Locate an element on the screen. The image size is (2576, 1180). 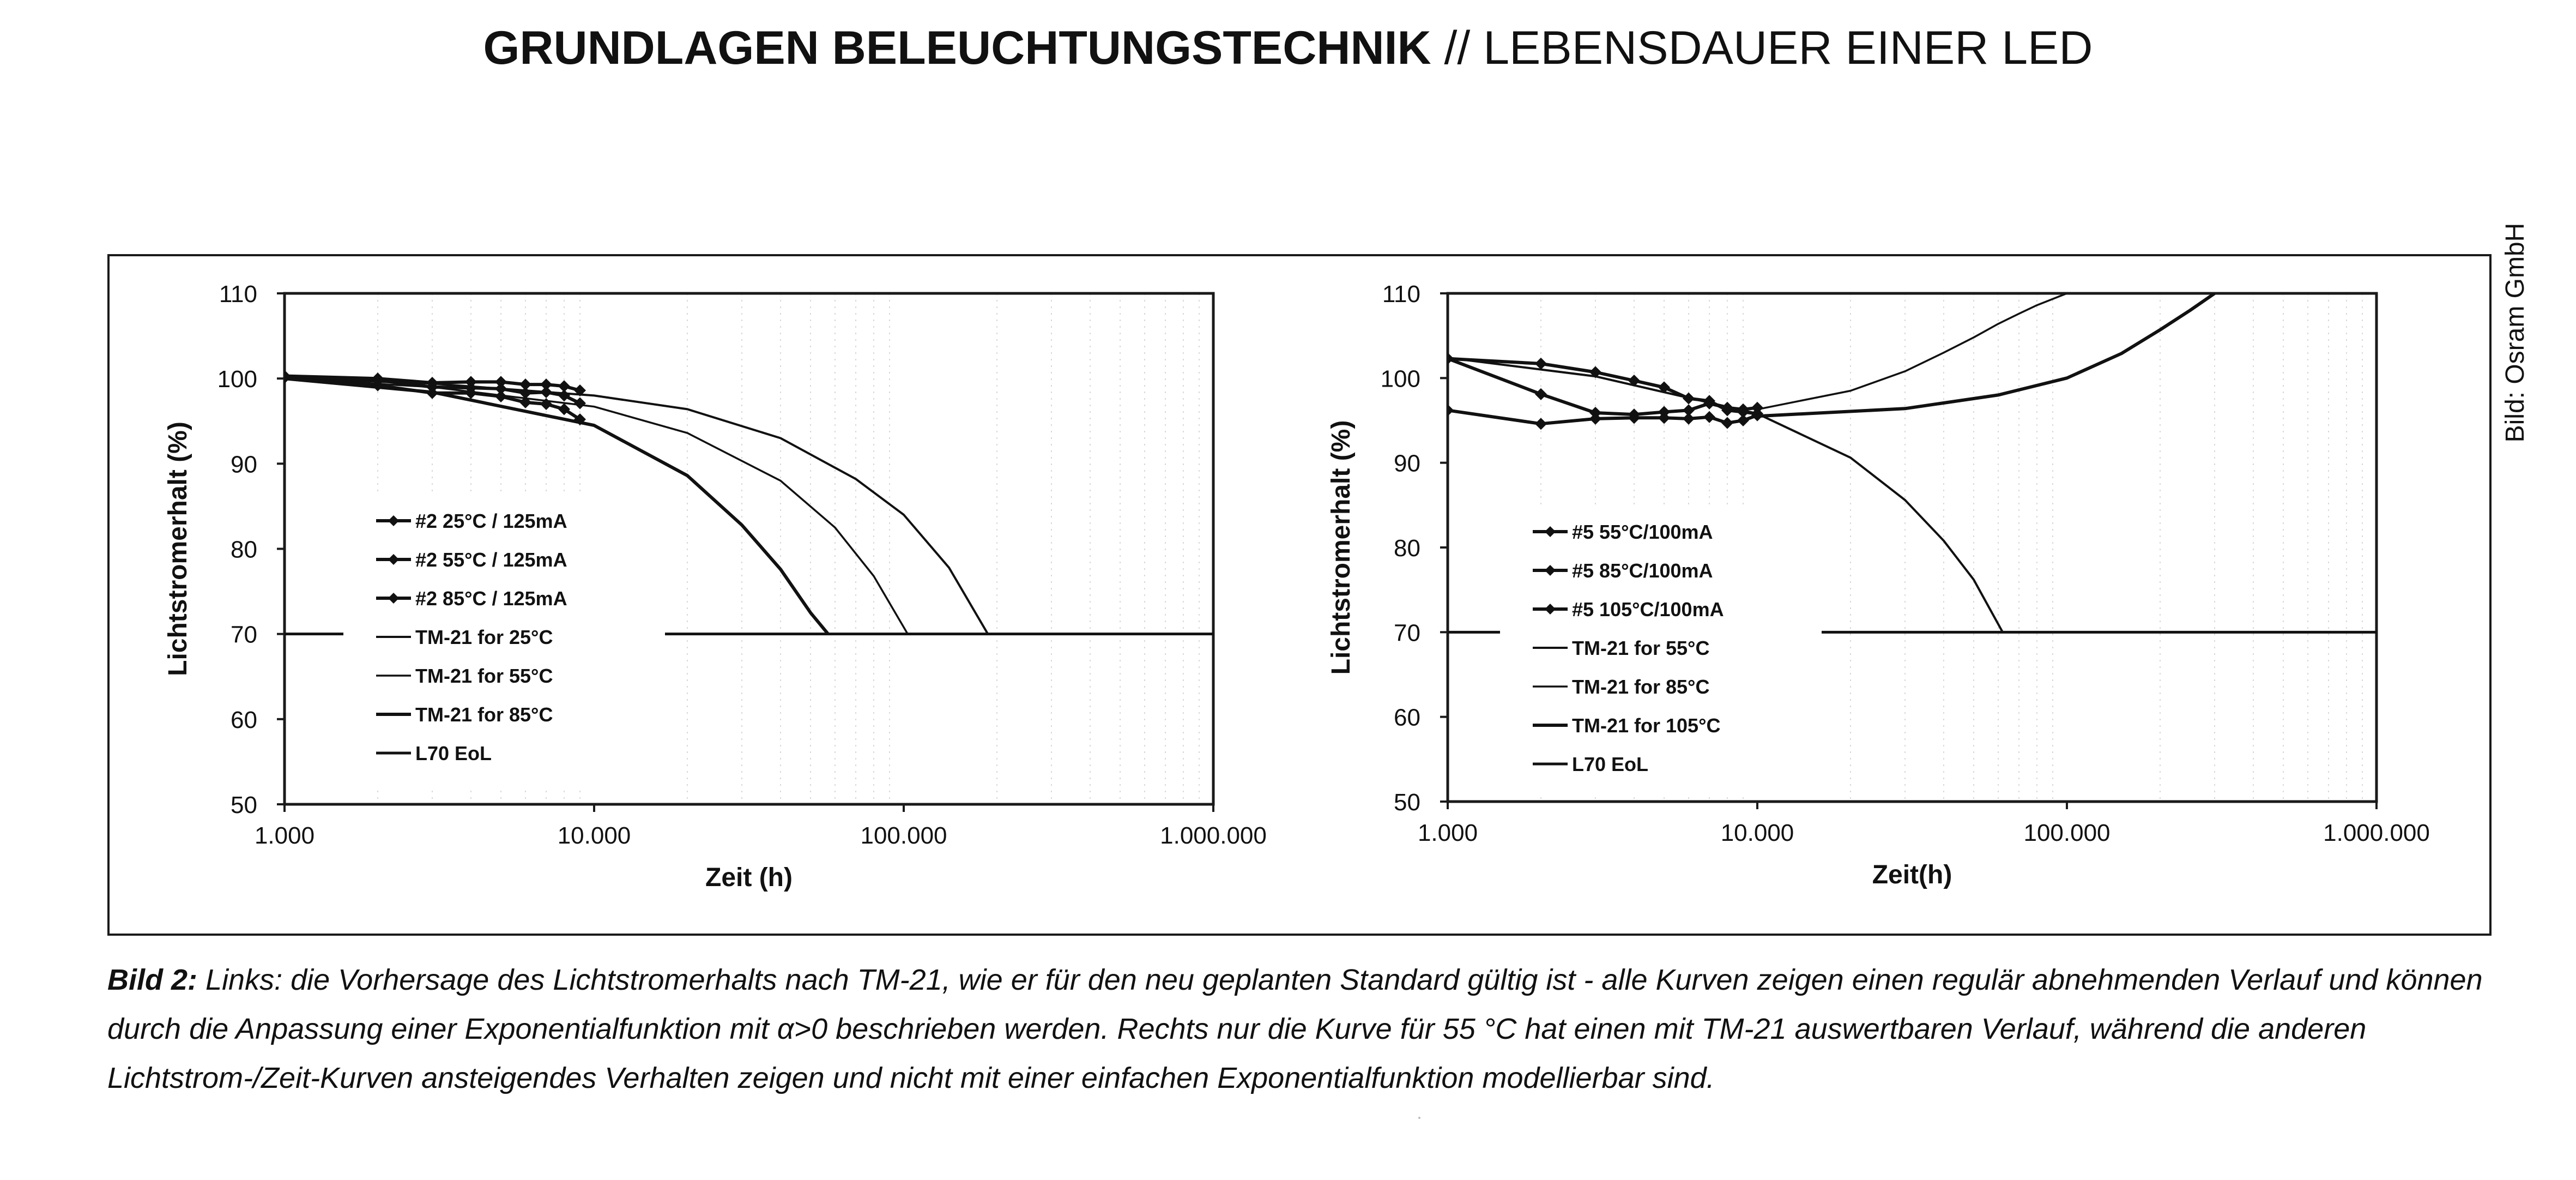
right-y-tick-label: 60 is located at coordinates (1407, 718).